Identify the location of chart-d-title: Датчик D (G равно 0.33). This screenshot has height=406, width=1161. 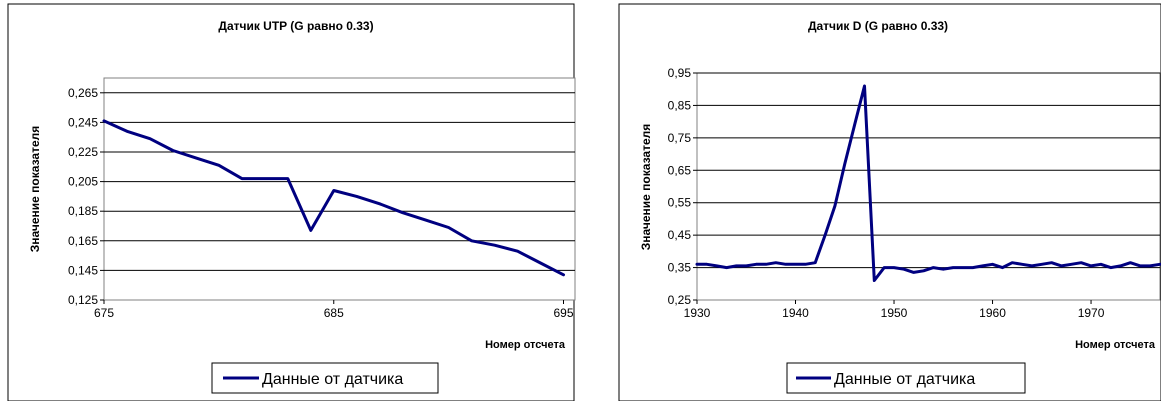
(878, 26).